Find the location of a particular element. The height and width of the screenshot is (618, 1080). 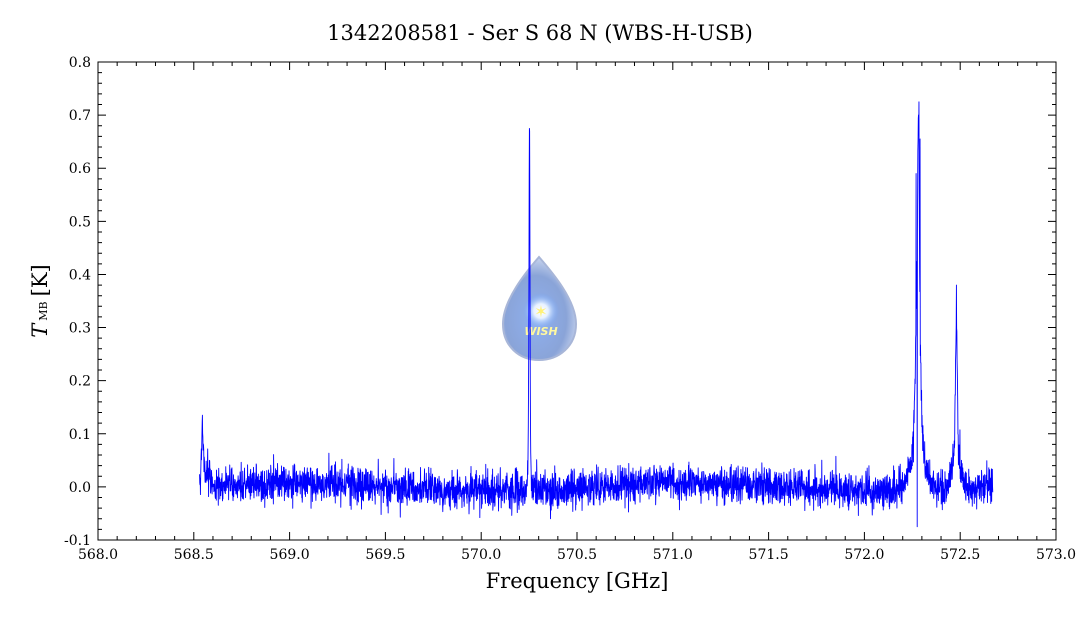

x-tick-label: 573.0 is located at coordinates (1056, 555).